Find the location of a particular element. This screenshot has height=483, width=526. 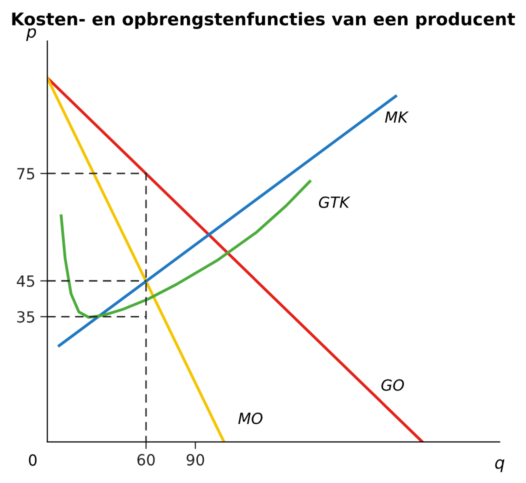

y-axis-title: p is located at coordinates (31, 35).